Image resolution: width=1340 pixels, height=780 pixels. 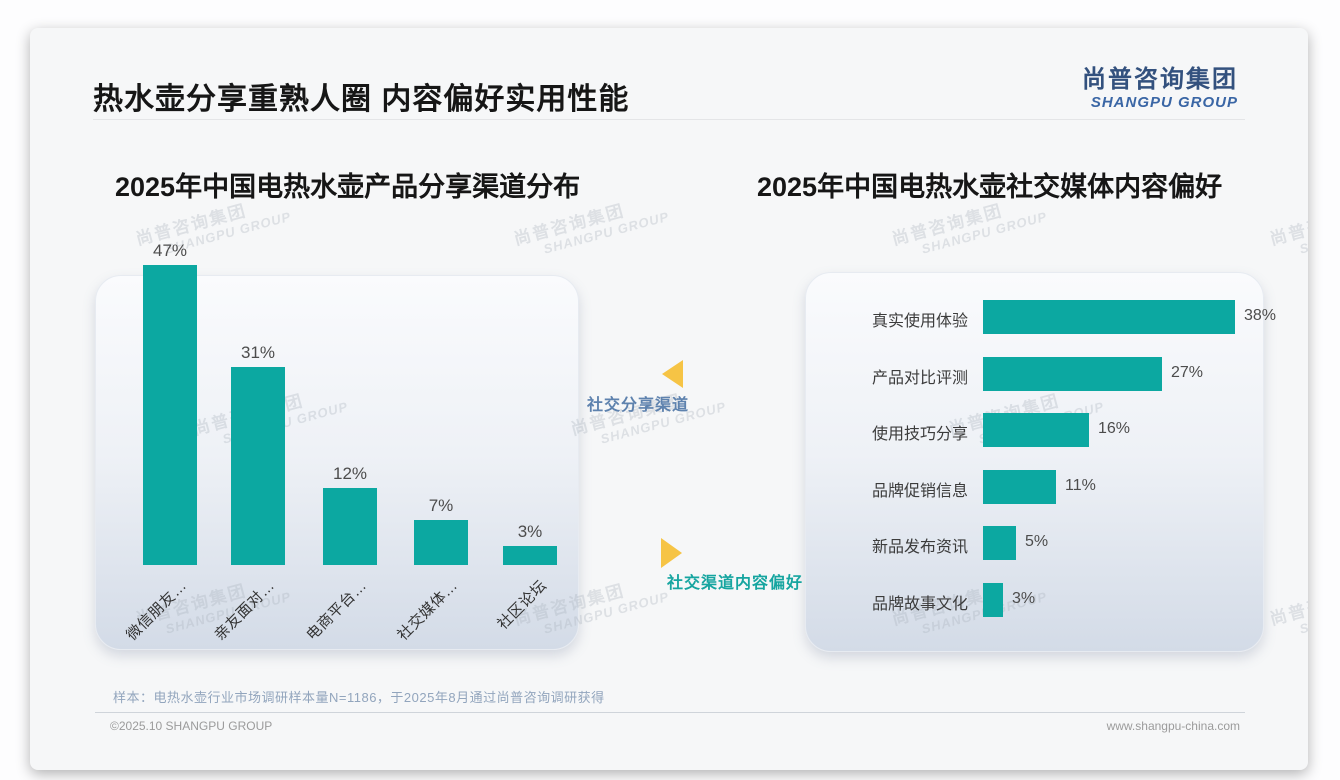 What do you see at coordinates (990, 187) in the screenshot?
I see `right-chart-title: 2025年中国电热水壶社交媒体内容偏好` at bounding box center [990, 187].